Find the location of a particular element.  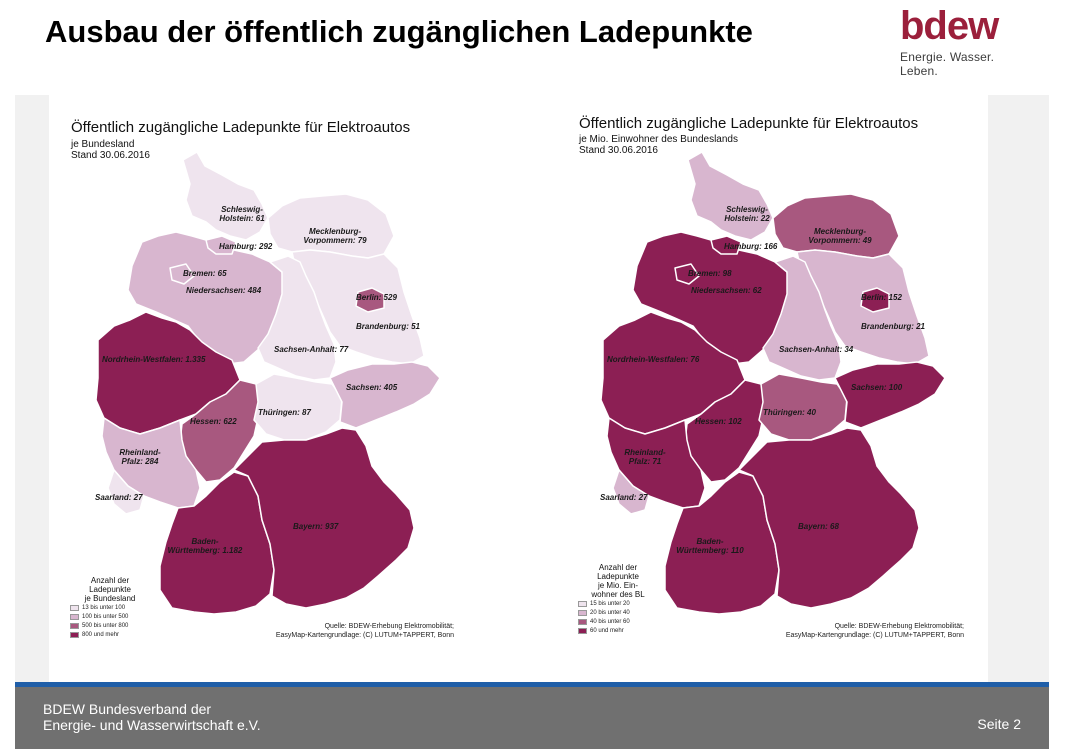

map-right-legend-label-3: 40 bis unter 60 is located at coordinates (610, 622).